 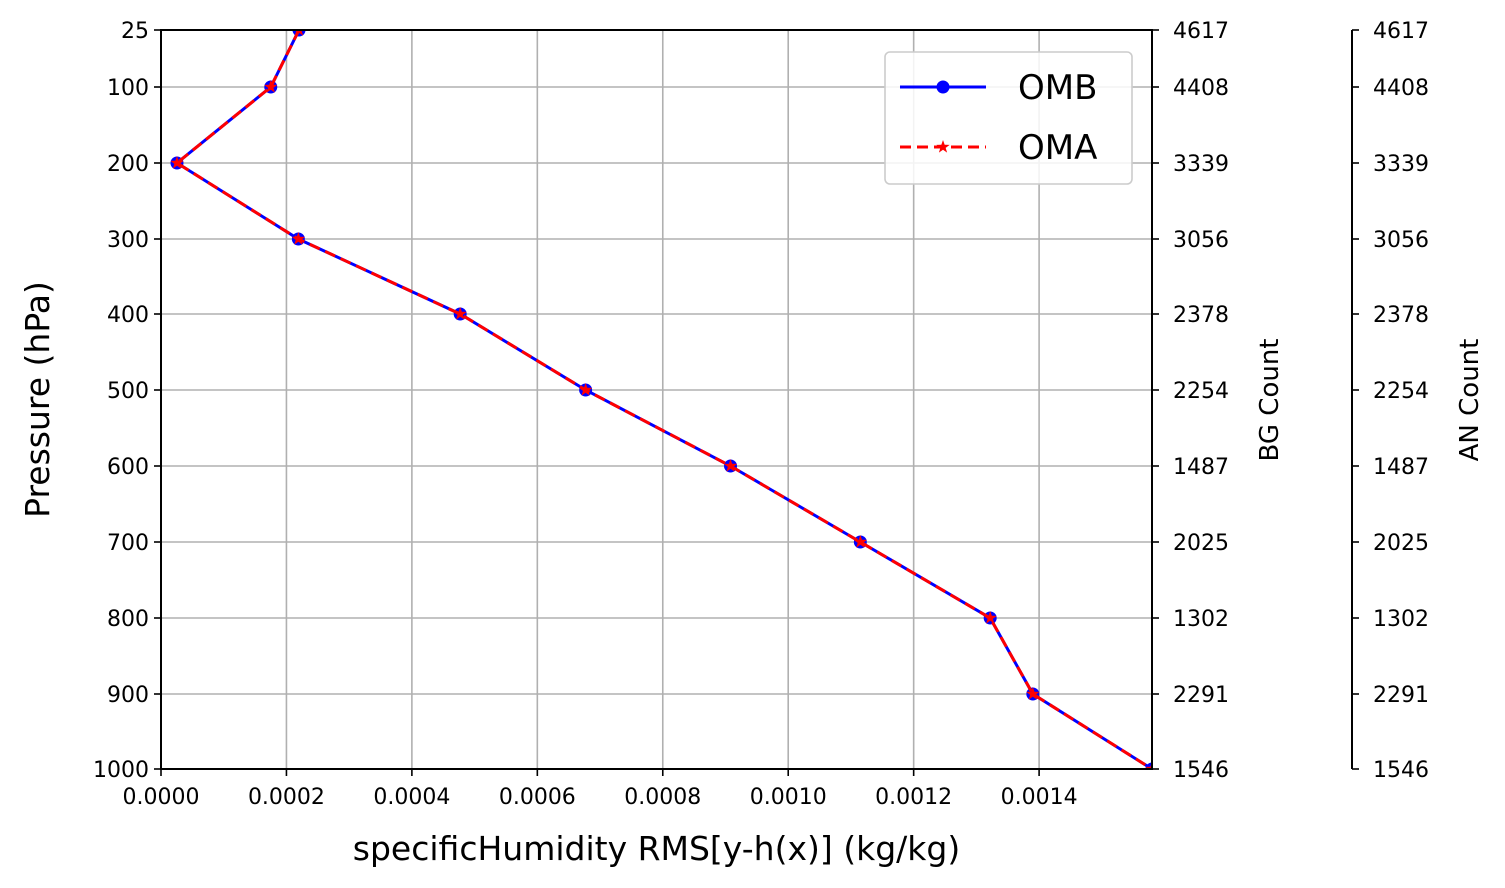 I want to click on x-tick-label: 0.0006, so click(x=537, y=797).